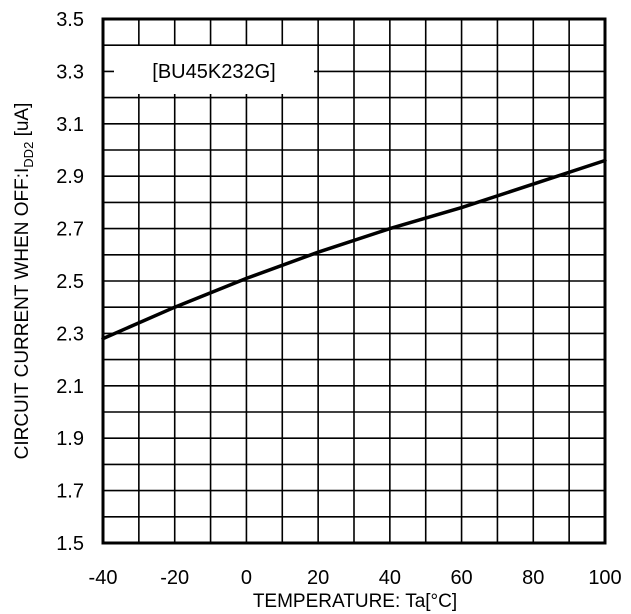  I want to click on x-tick-label: 20, so click(318, 578).